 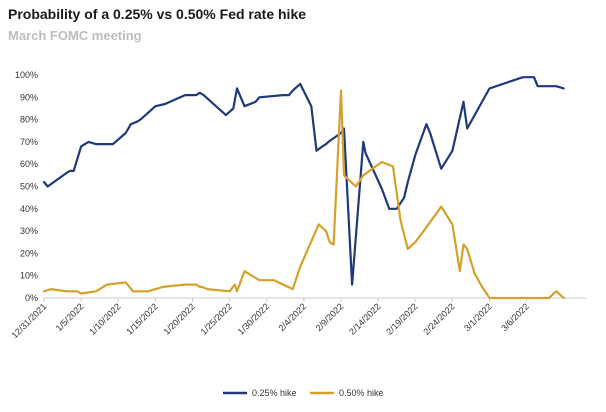 I want to click on x-tick-label: 1/10/2022, so click(x=104, y=318).